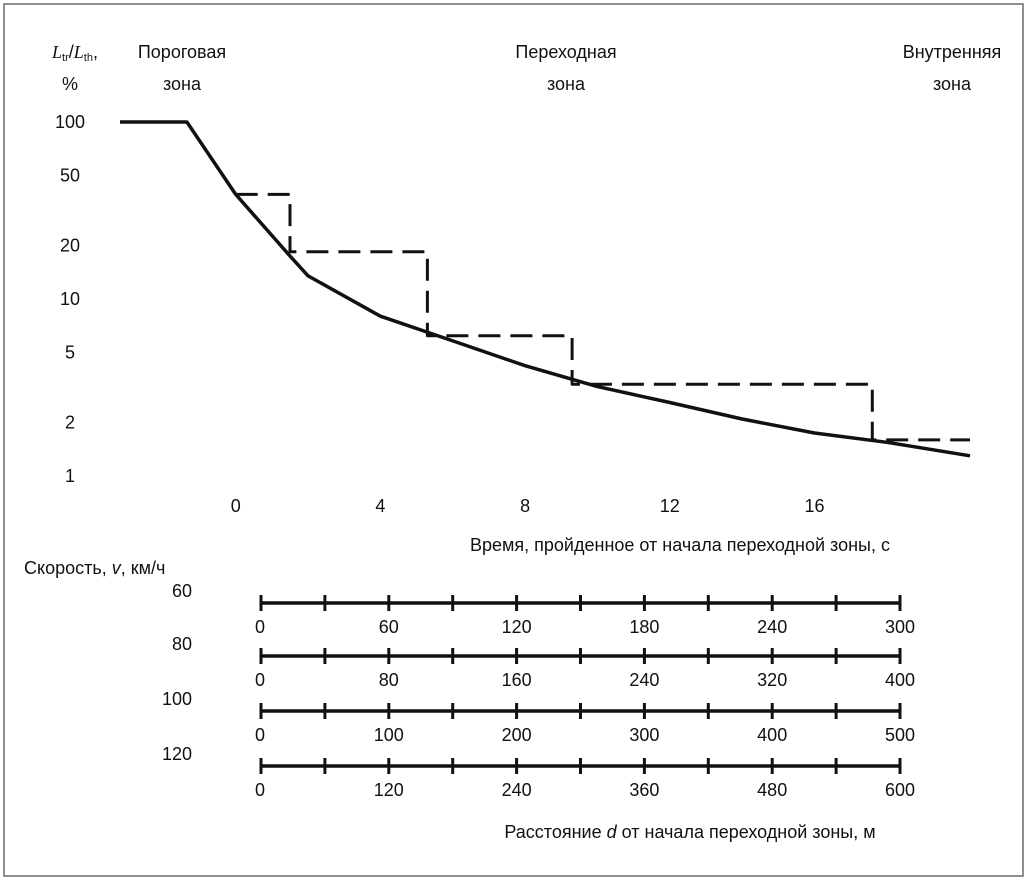 The image size is (1029, 882). Describe the element at coordinates (900, 790) in the screenshot. I see `distance-tick-label: 600` at that location.